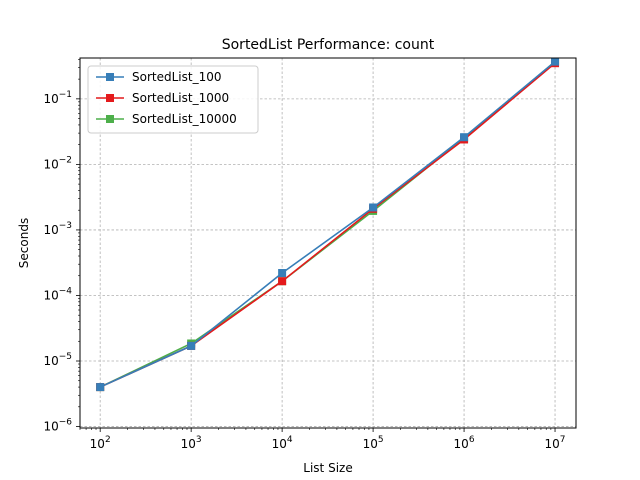  Describe the element at coordinates (180, 98) in the screenshot. I see `legend-label: SortedList_1000` at that location.